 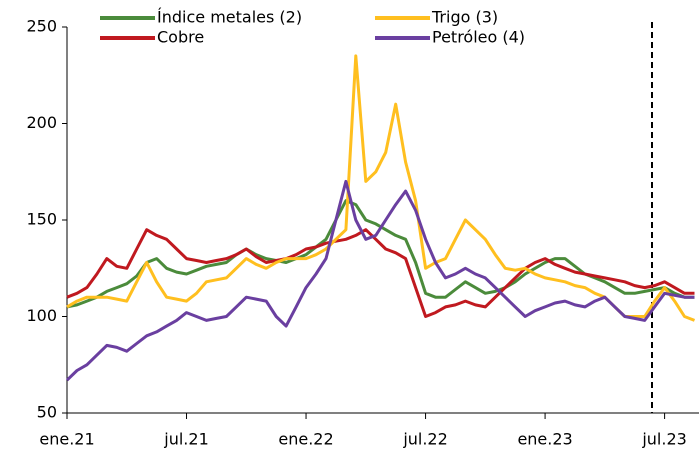 I want to click on y-tick-label: 200, so click(x=41, y=122).